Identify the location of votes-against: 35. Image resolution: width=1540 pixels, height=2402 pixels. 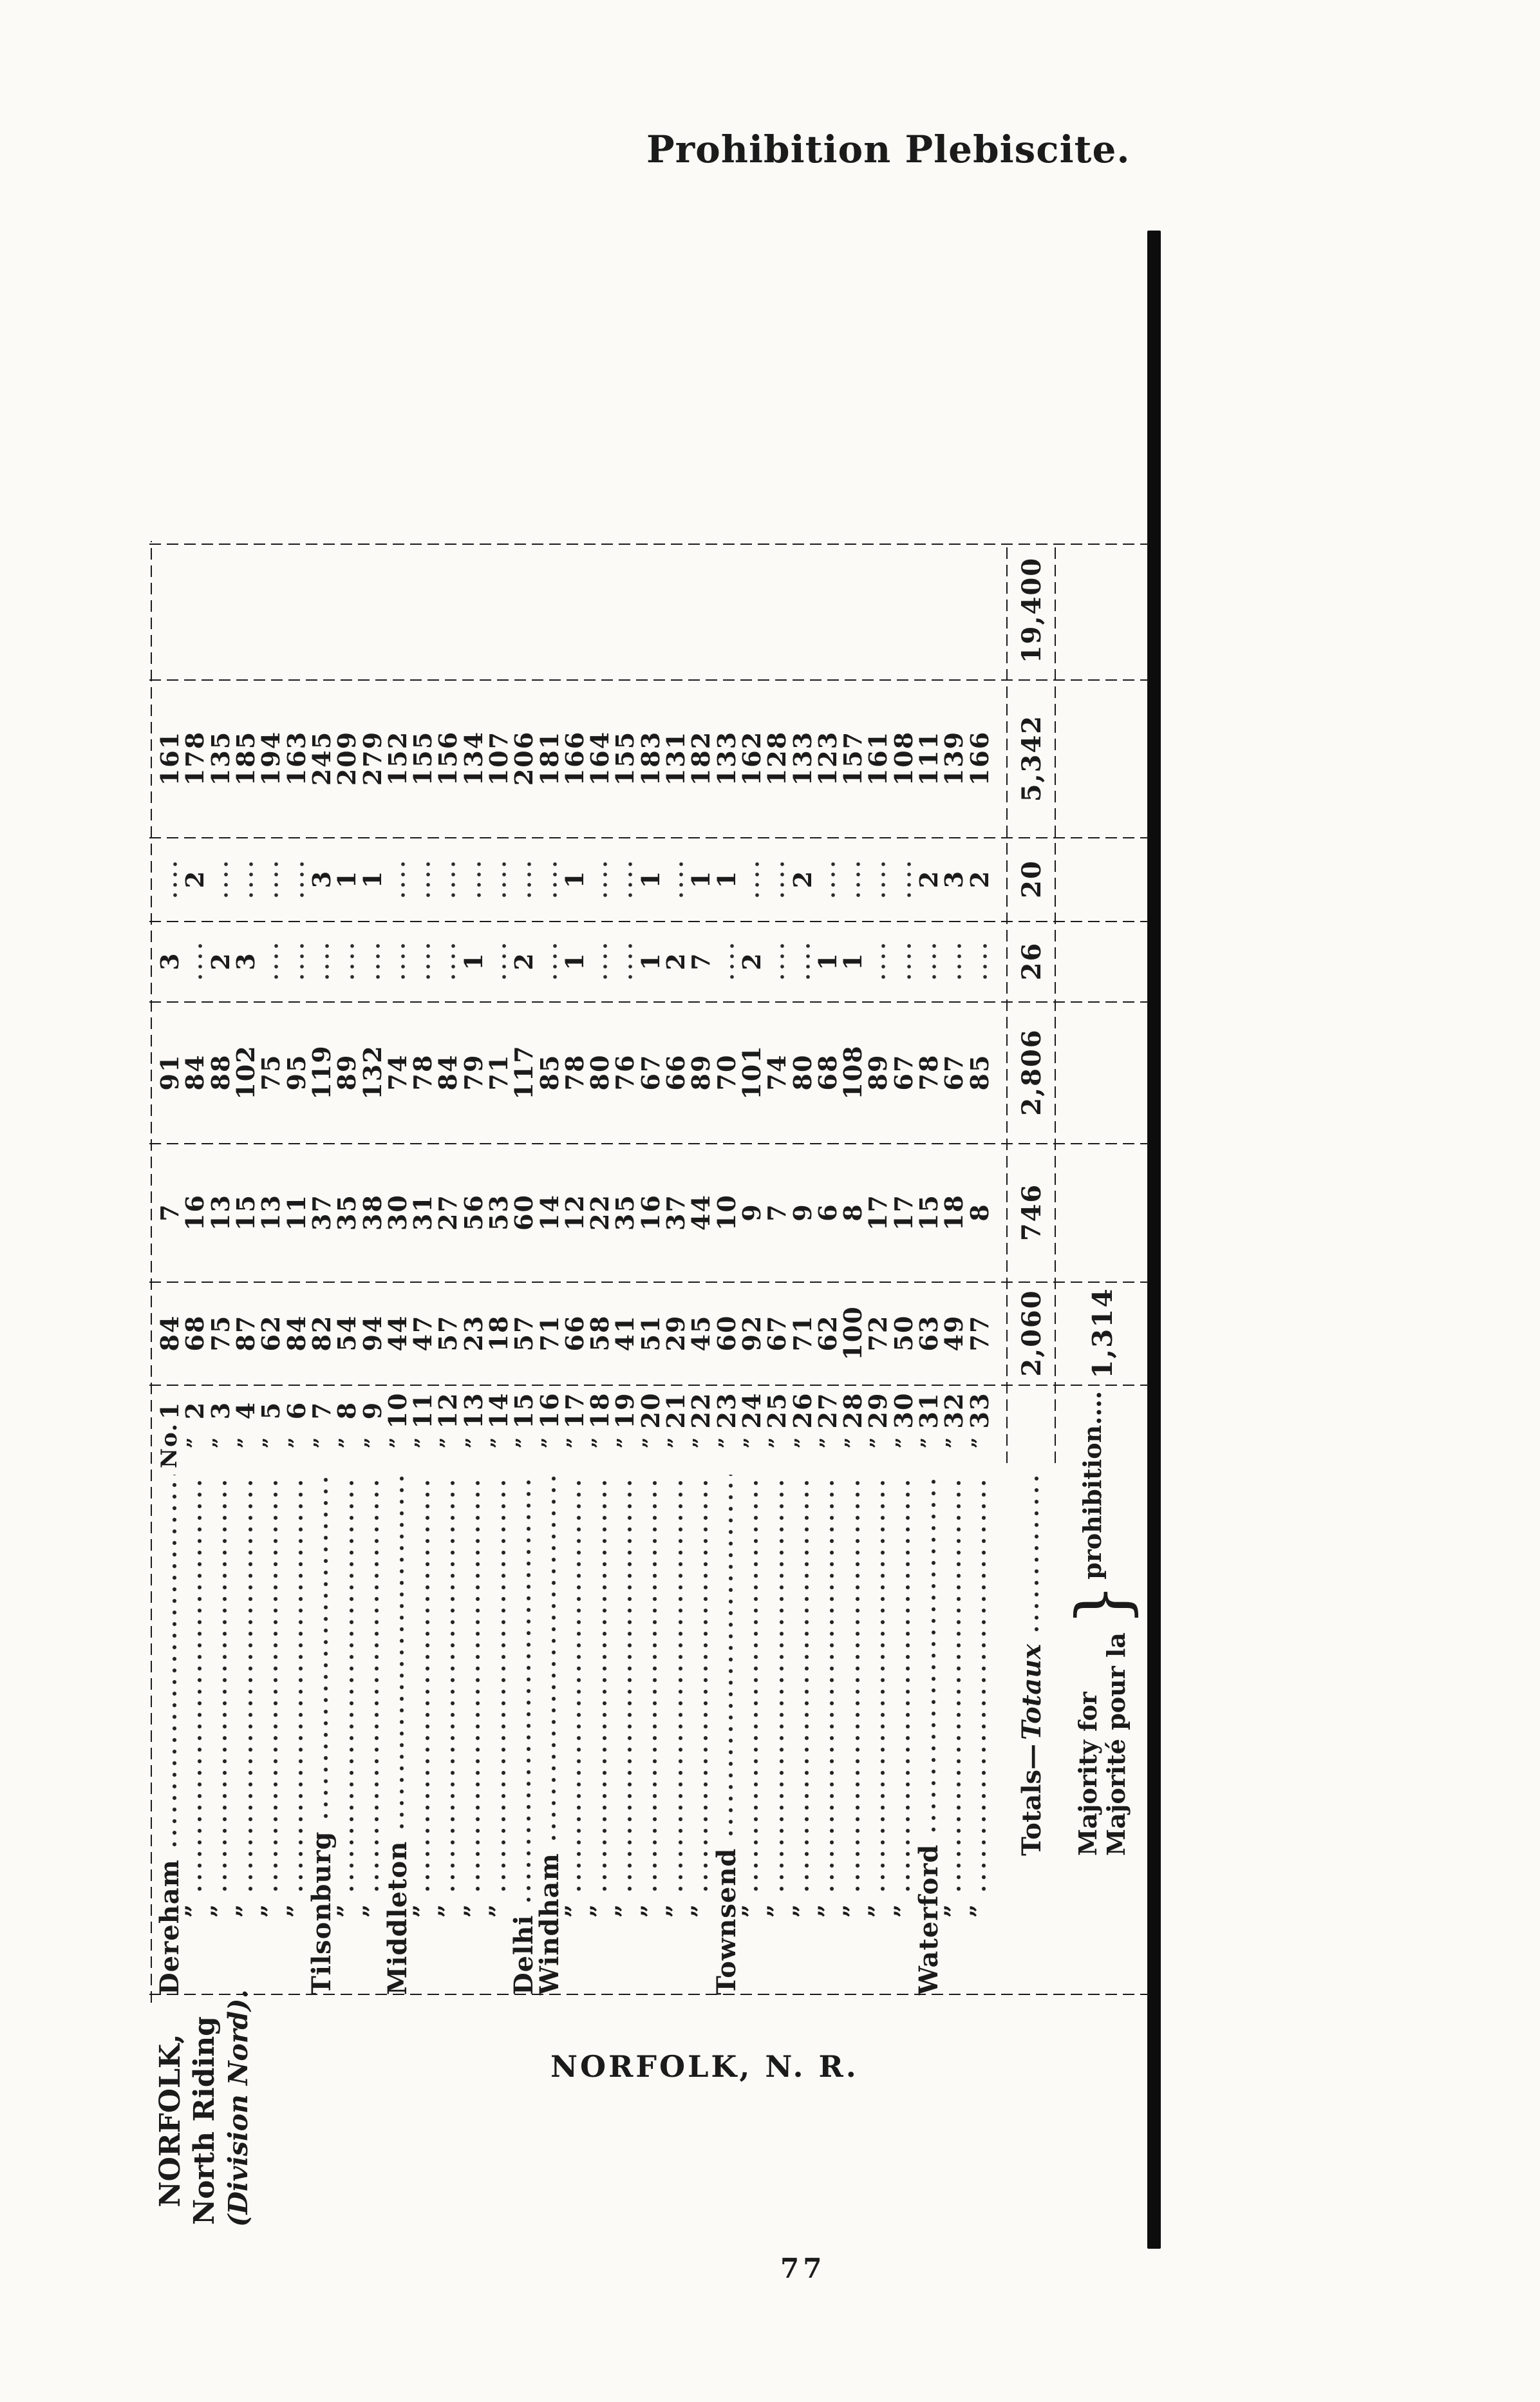
(625, 1212).